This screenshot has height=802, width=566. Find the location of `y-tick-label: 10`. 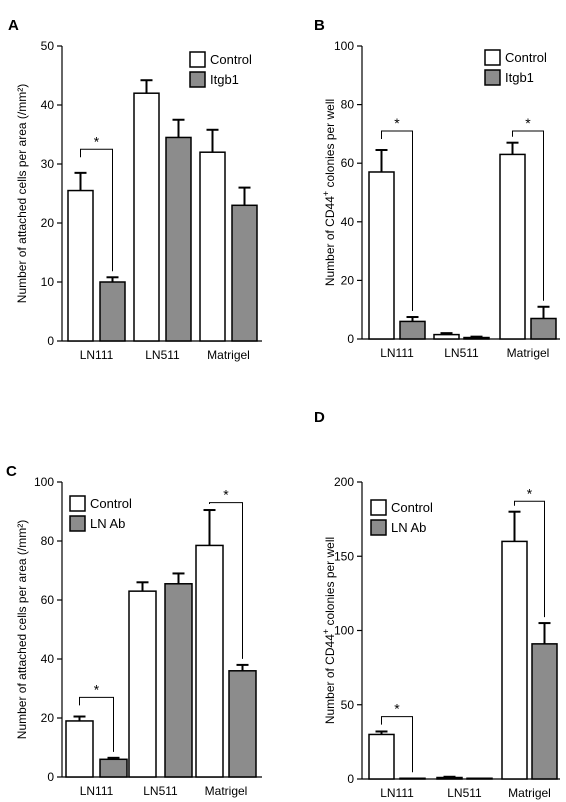

y-tick-label: 10 is located at coordinates (48, 282).